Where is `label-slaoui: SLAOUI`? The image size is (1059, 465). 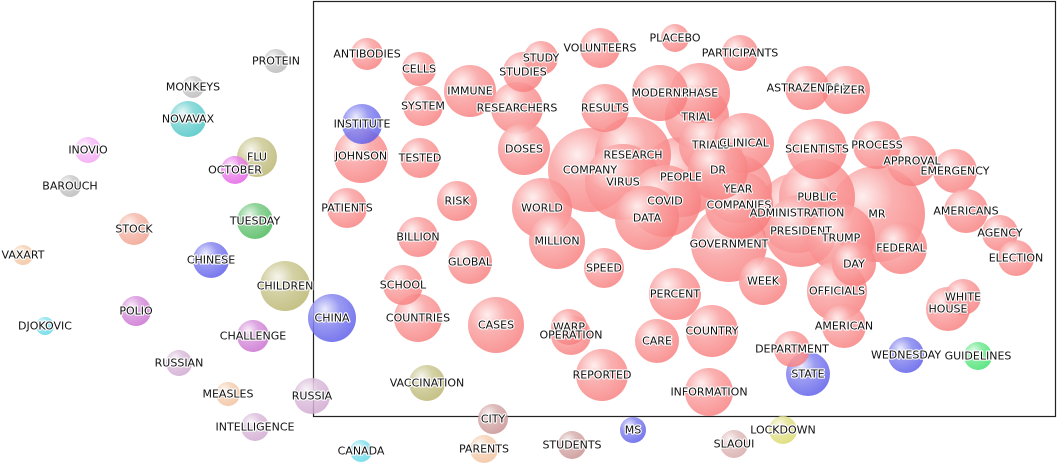 label-slaoui: SLAOUI is located at coordinates (734, 444).